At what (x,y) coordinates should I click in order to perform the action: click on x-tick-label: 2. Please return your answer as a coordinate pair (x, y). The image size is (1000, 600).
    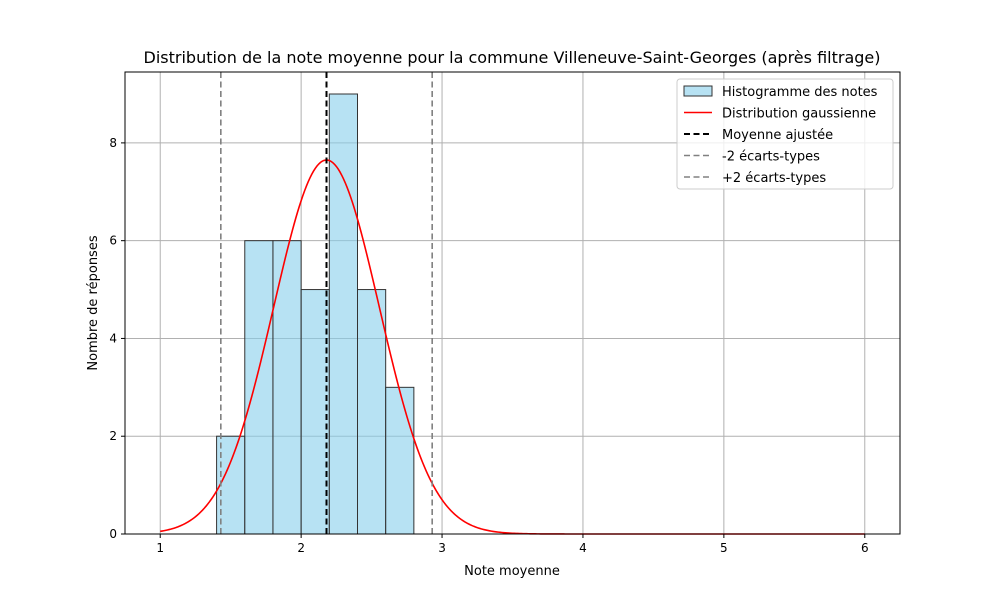
    Looking at the image, I should click on (301, 548).